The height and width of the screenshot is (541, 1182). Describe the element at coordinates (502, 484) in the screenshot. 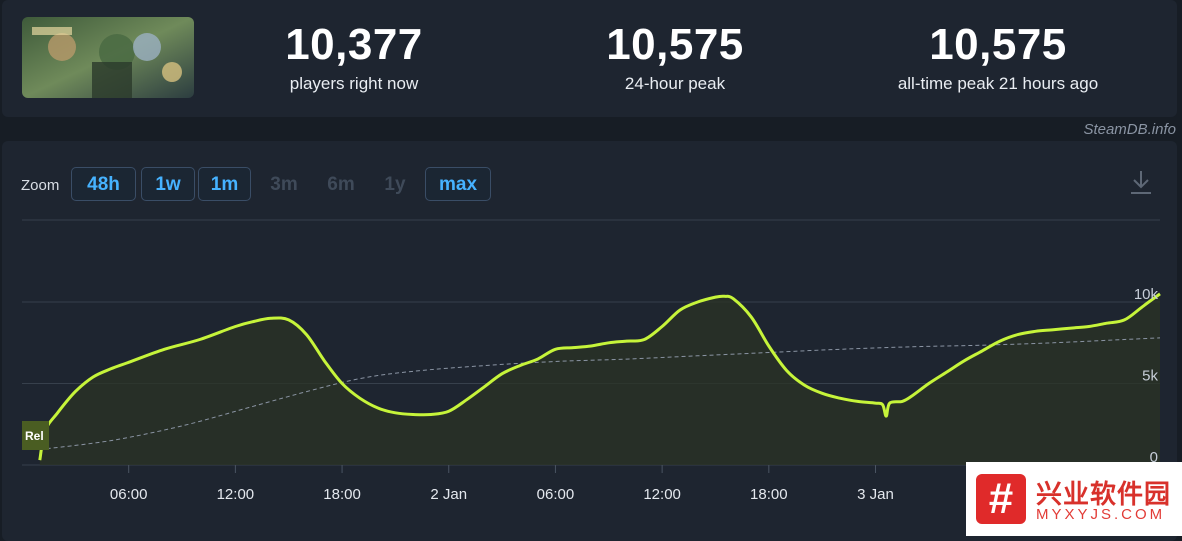

I see `x-axis-ticks: 06:00 12:00 18:00 2 Jan 06:00 12:00 18:00 3 Jan` at that location.